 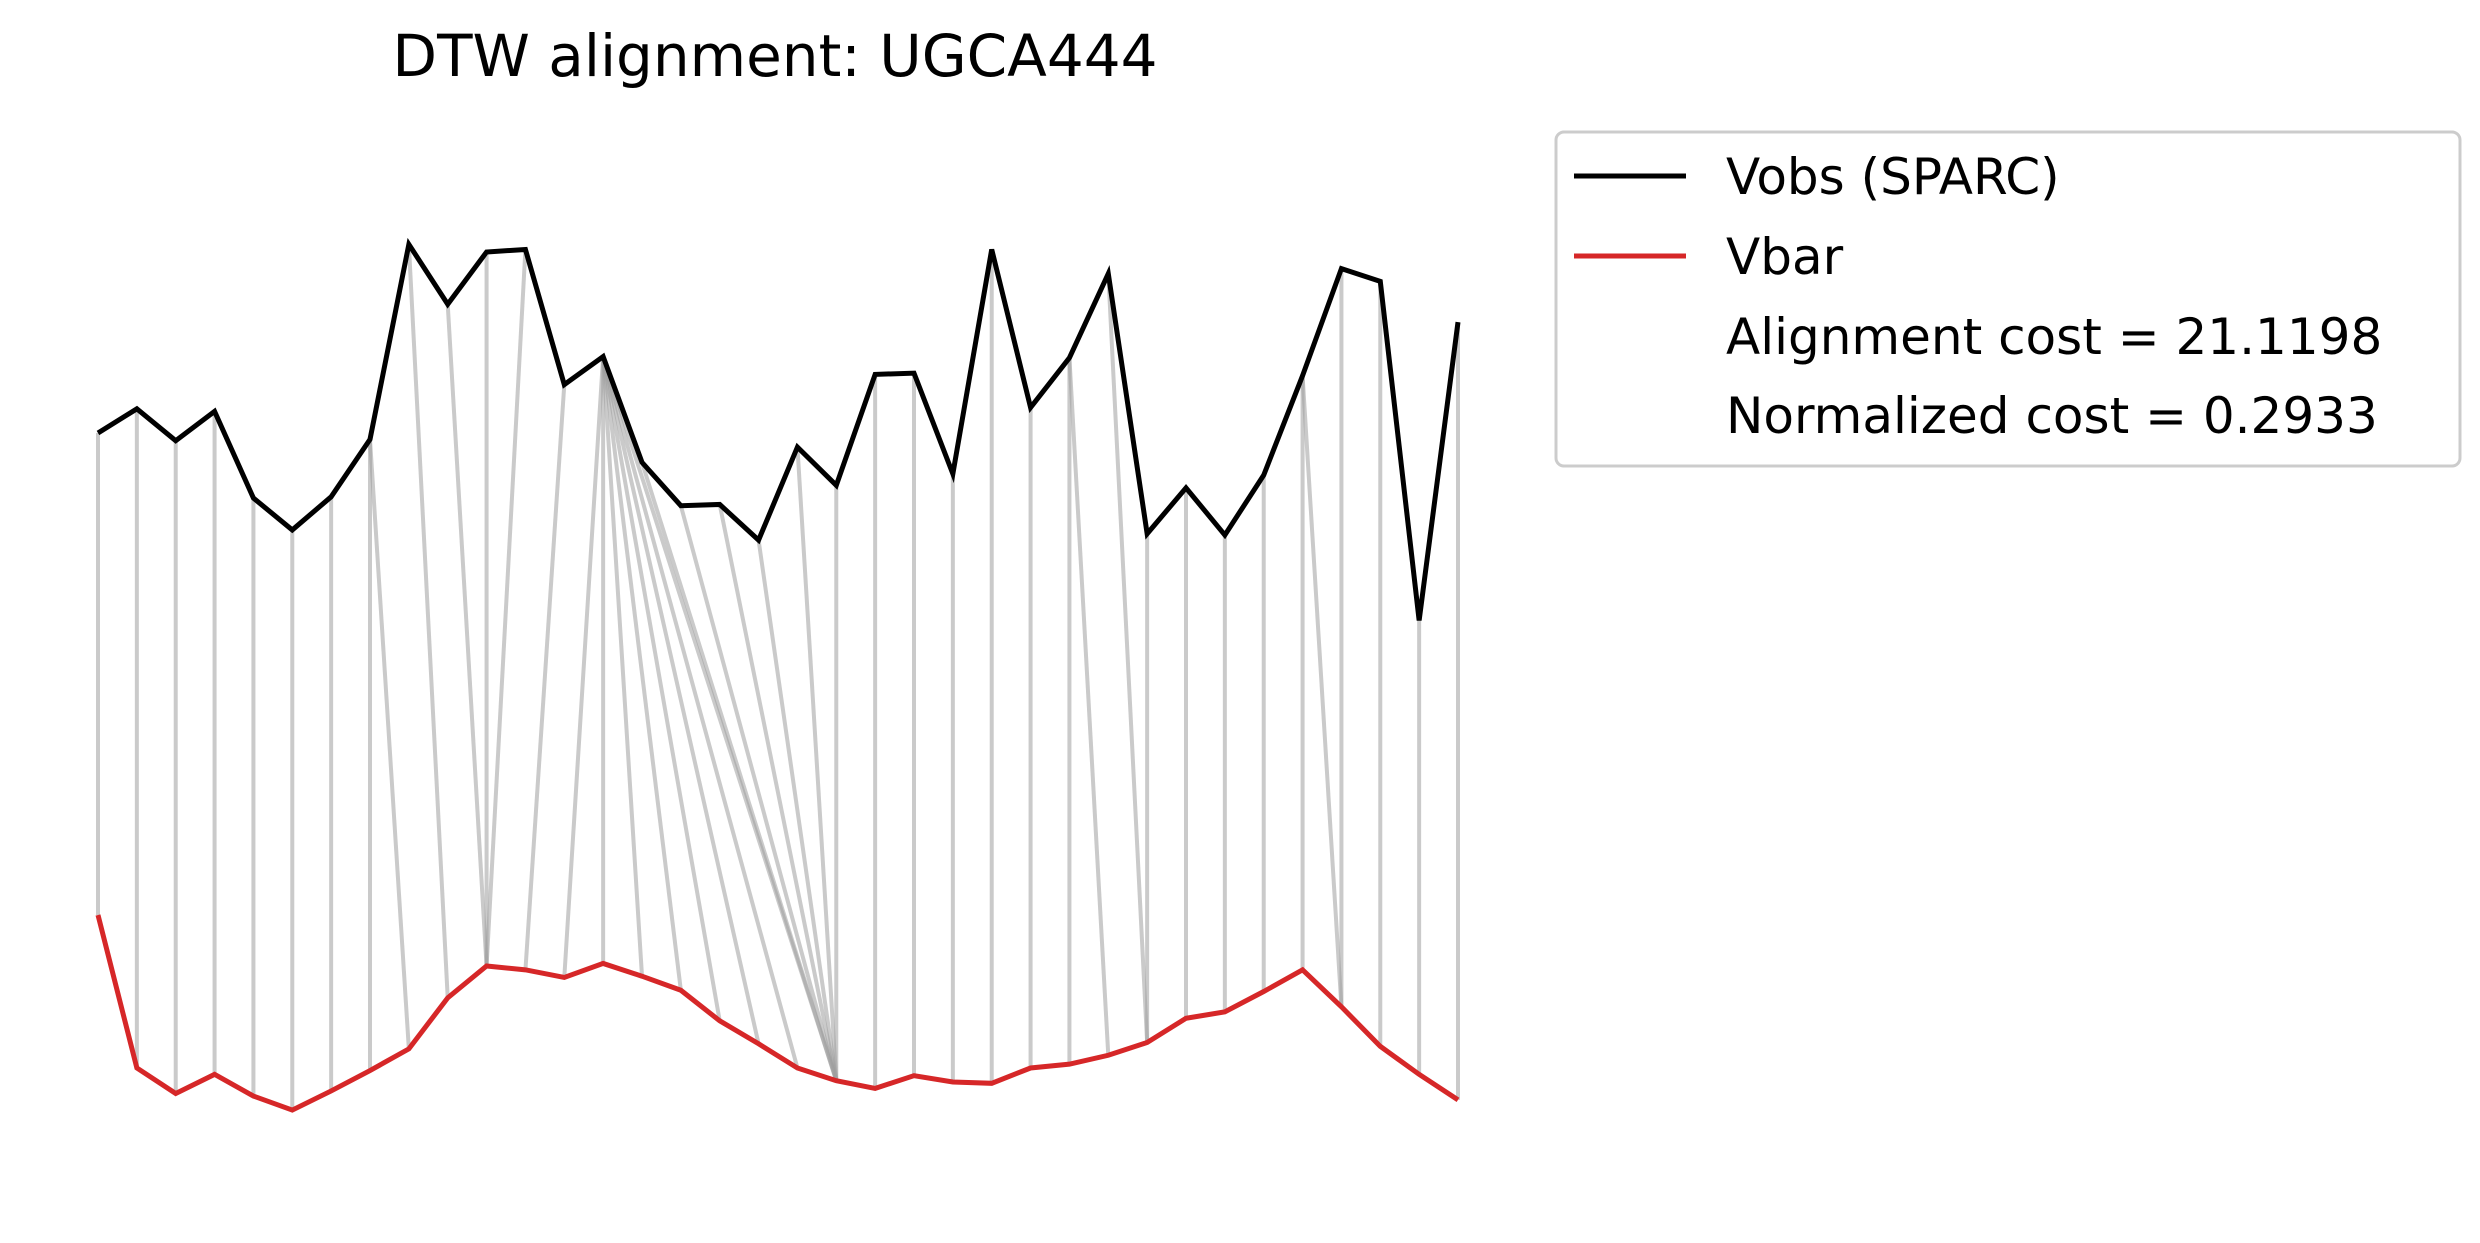 I want to click on legend-normalized-cost: Normalized cost = 0.2933, so click(x=2052, y=416).